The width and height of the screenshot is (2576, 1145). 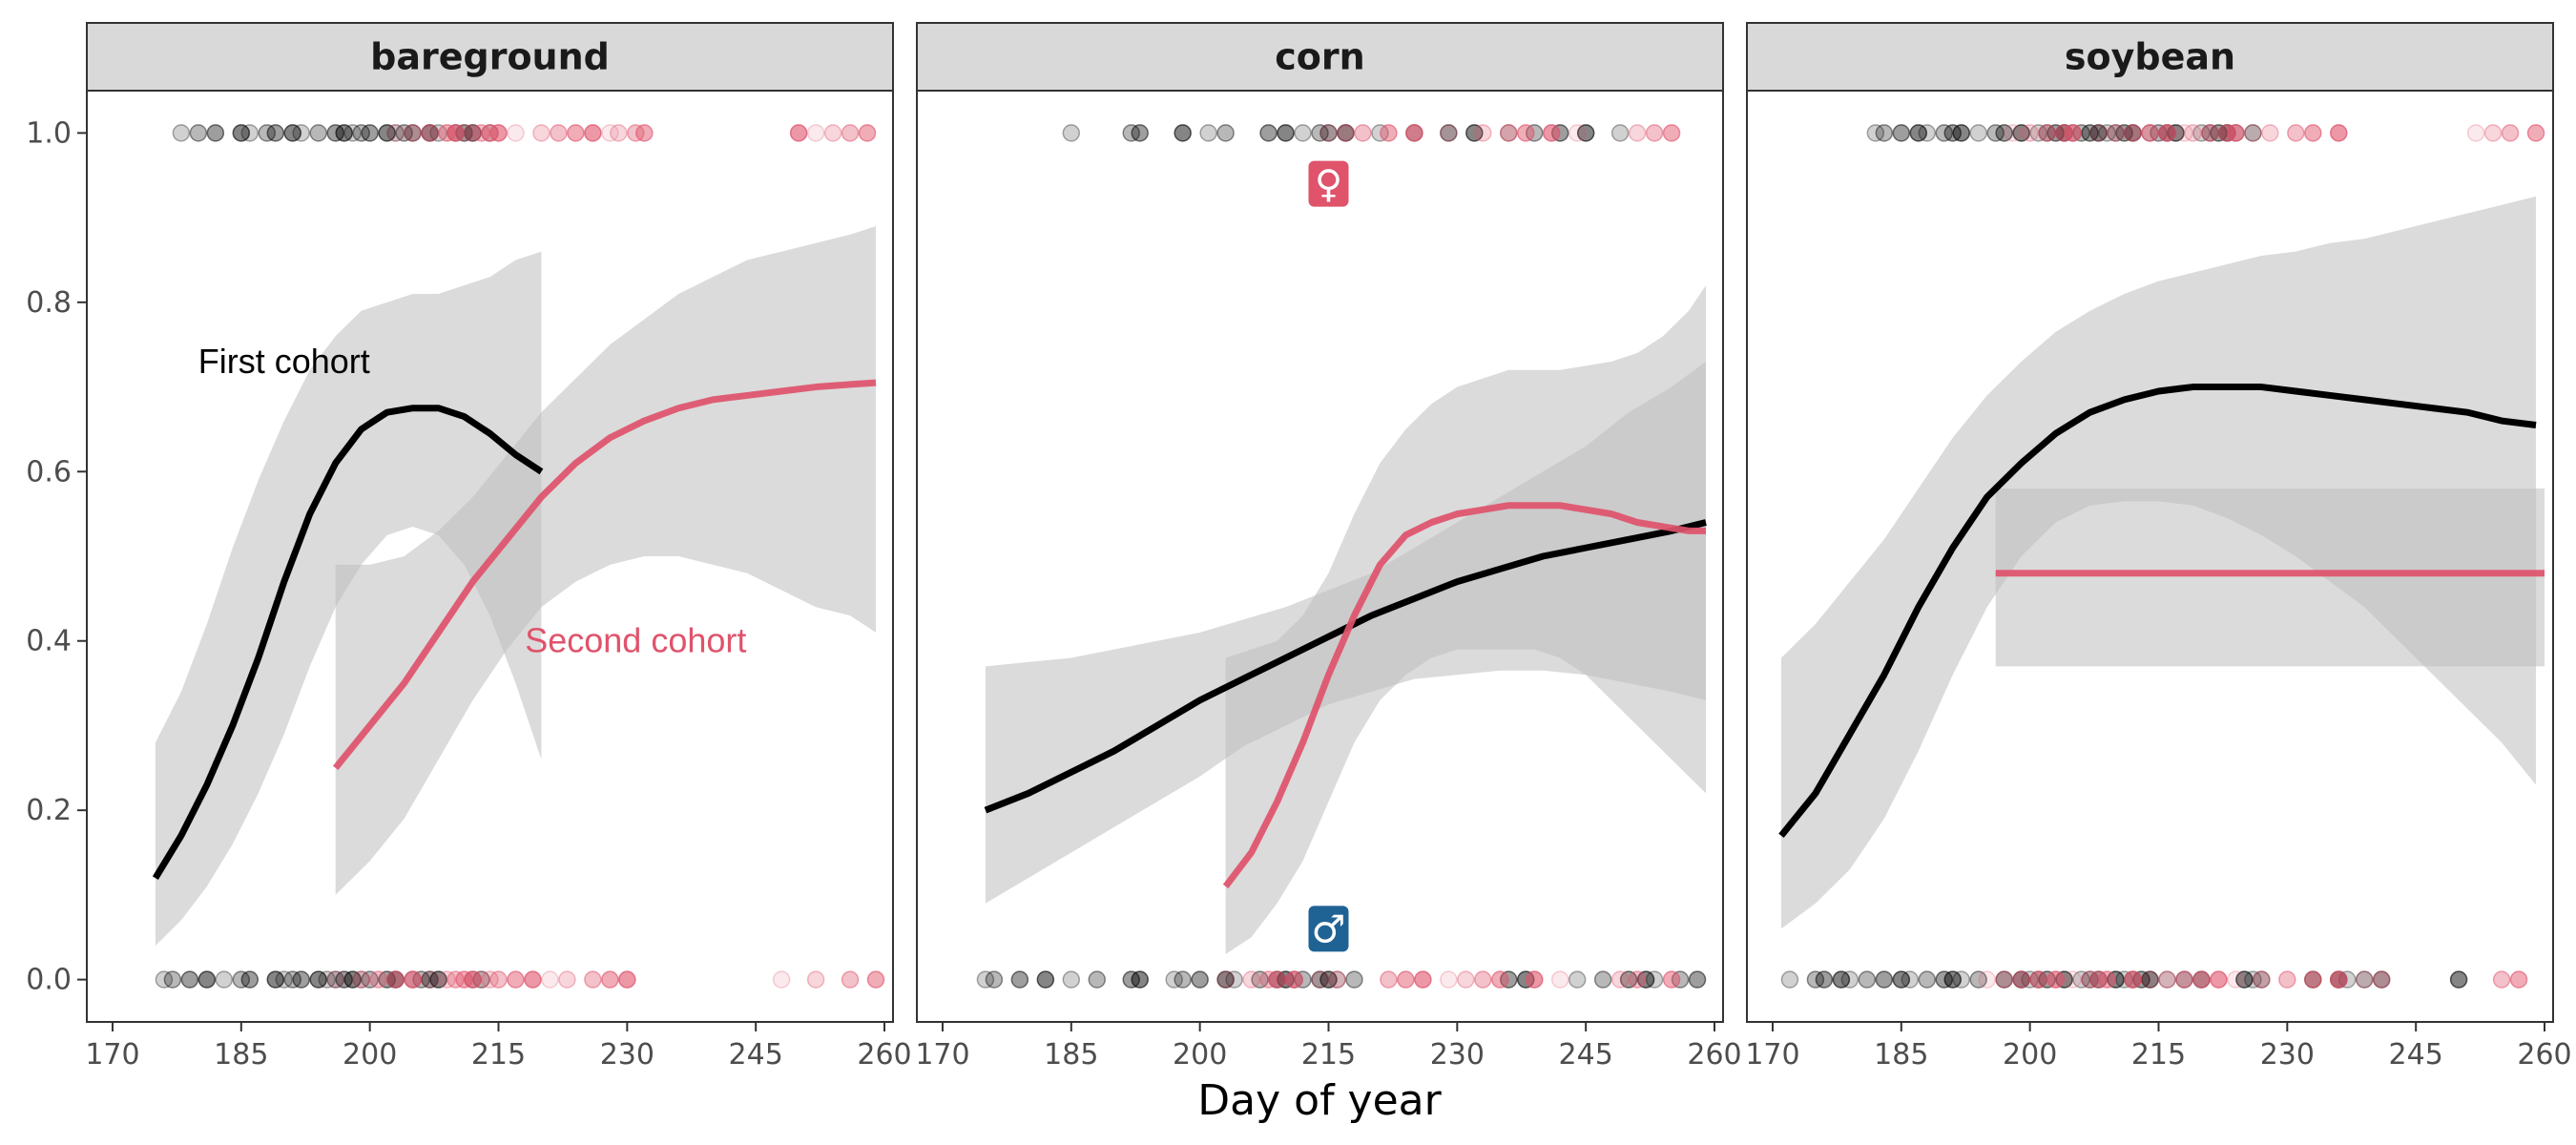 What do you see at coordinates (49, 133) in the screenshot?
I see `y-tick-label: 1.0` at bounding box center [49, 133].